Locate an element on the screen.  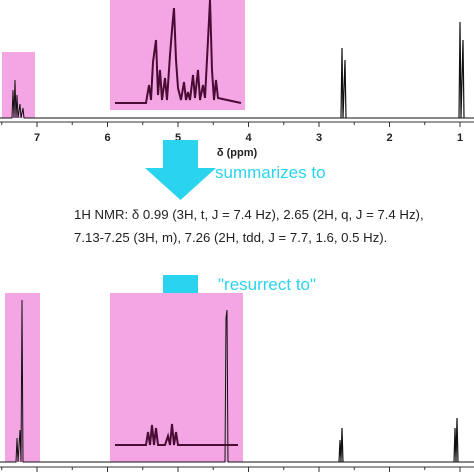
arrow is located at coordinates (180, 170).